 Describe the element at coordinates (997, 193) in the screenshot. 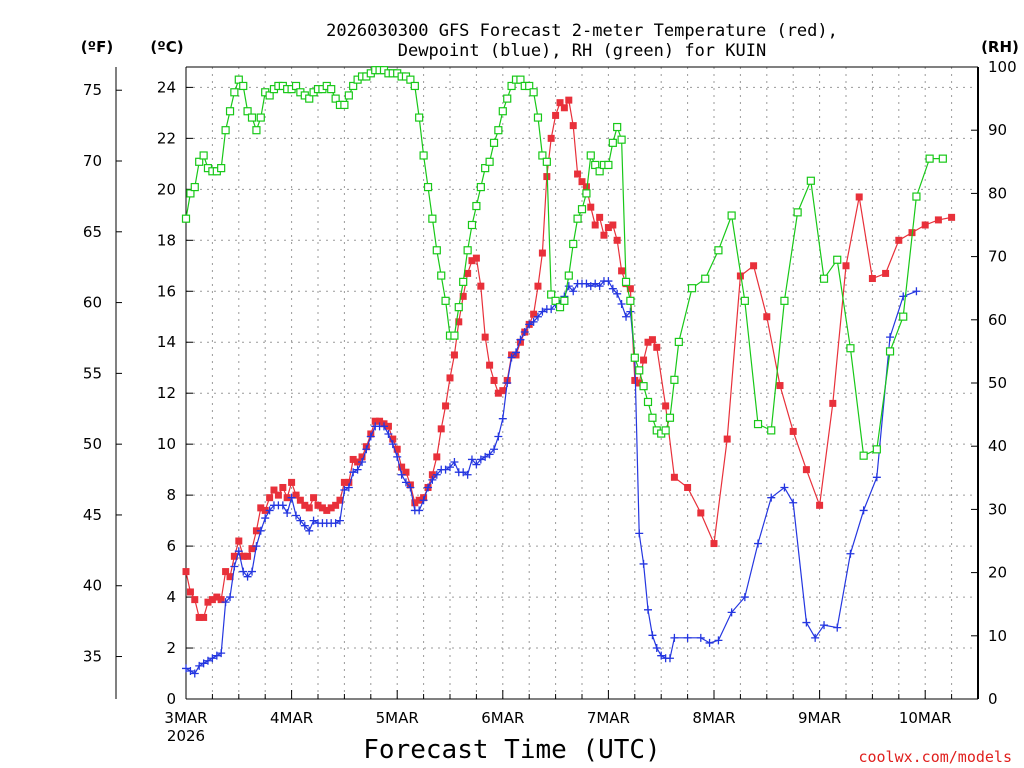

I see `y-tick-label-rh: 80` at that location.